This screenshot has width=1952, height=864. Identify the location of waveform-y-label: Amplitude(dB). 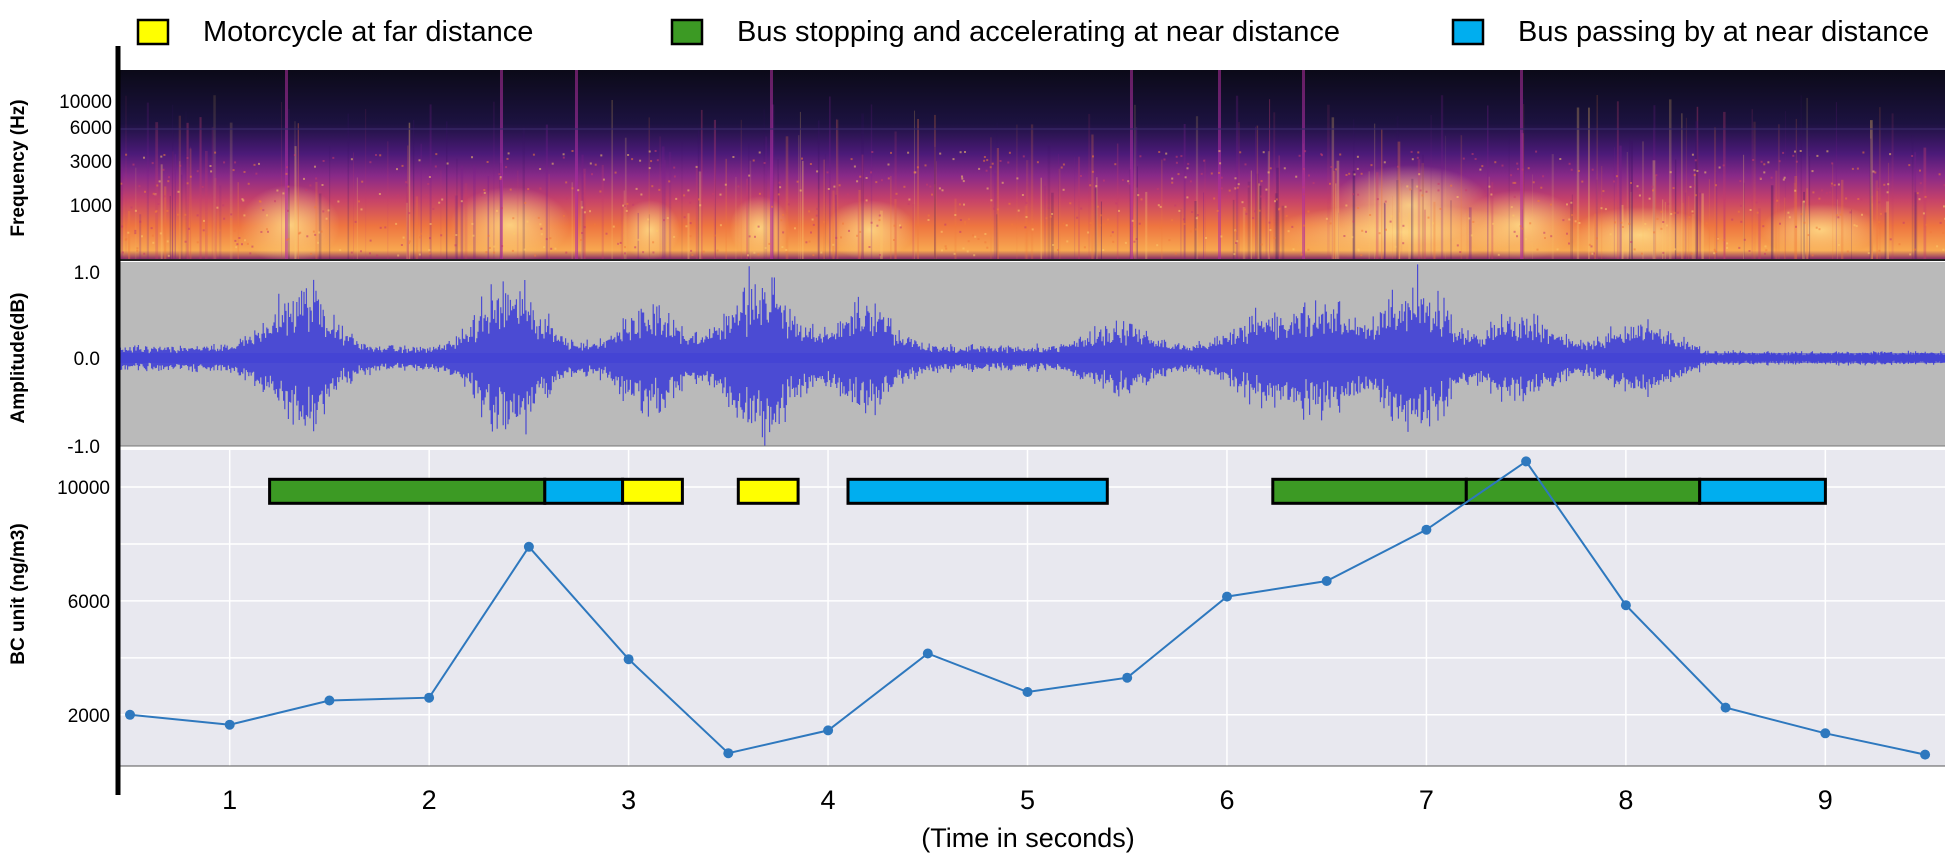
(18, 358).